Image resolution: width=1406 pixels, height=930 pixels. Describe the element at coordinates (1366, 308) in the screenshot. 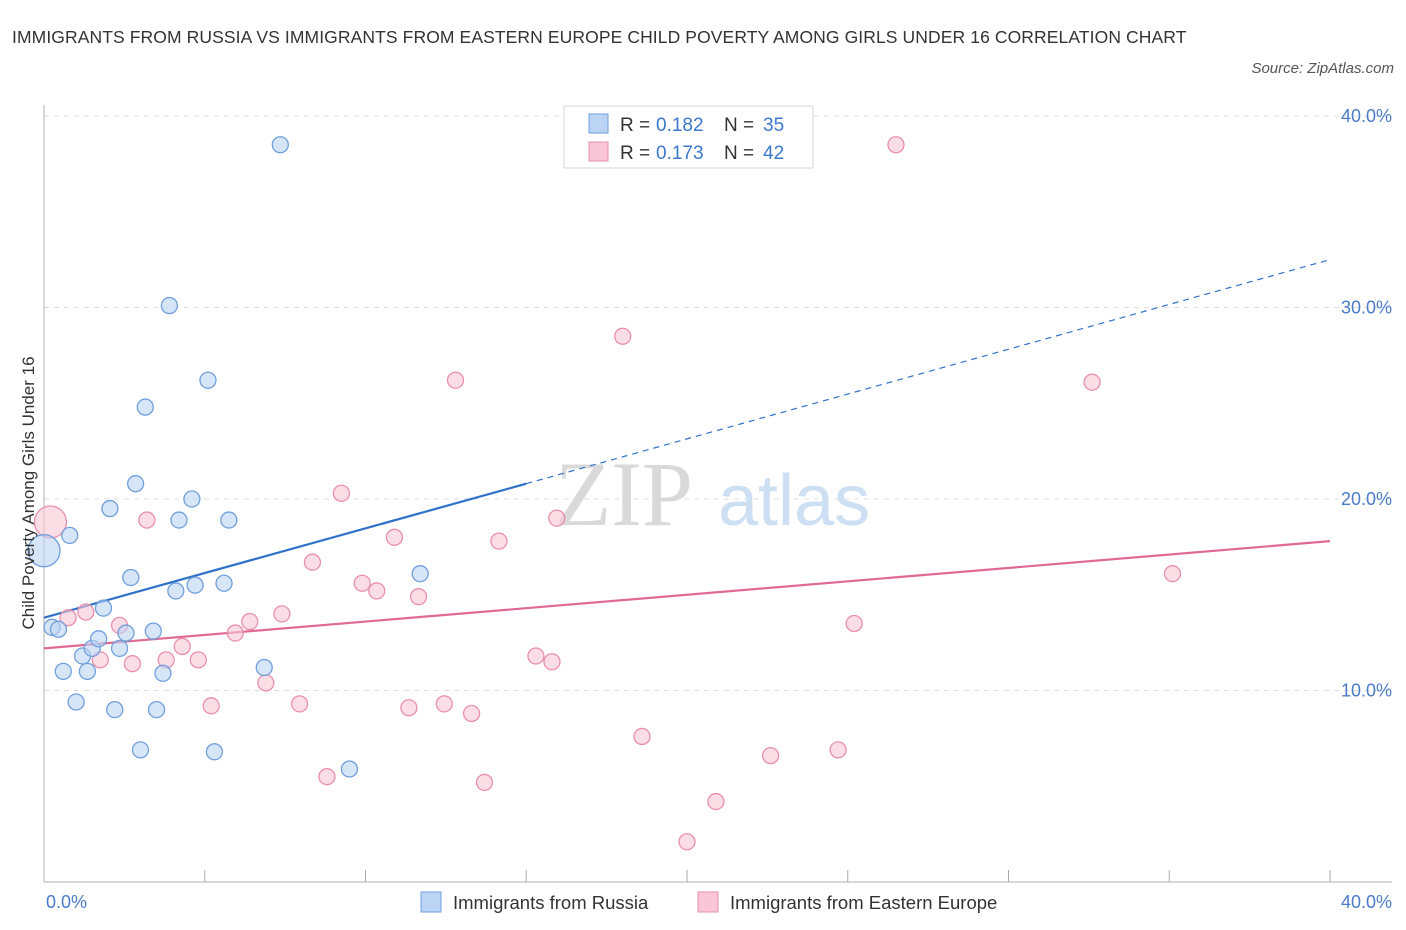

I see `y-tick-label-30: 30.0%` at that location.